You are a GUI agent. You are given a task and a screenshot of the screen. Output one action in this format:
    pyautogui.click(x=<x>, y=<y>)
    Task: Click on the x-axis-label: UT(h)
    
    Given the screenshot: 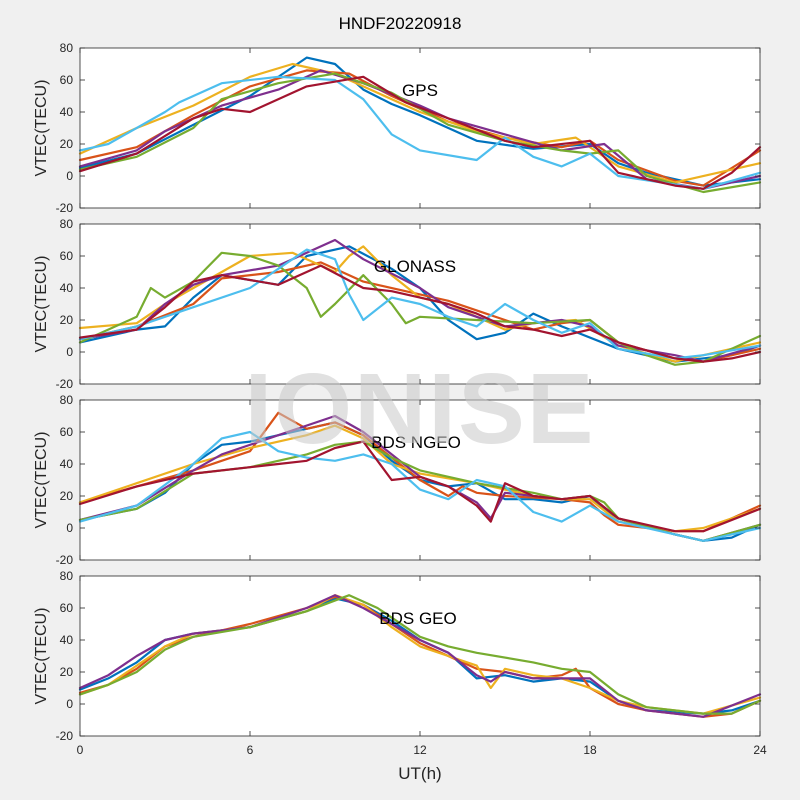 What is the action you would take?
    pyautogui.click(x=419, y=773)
    